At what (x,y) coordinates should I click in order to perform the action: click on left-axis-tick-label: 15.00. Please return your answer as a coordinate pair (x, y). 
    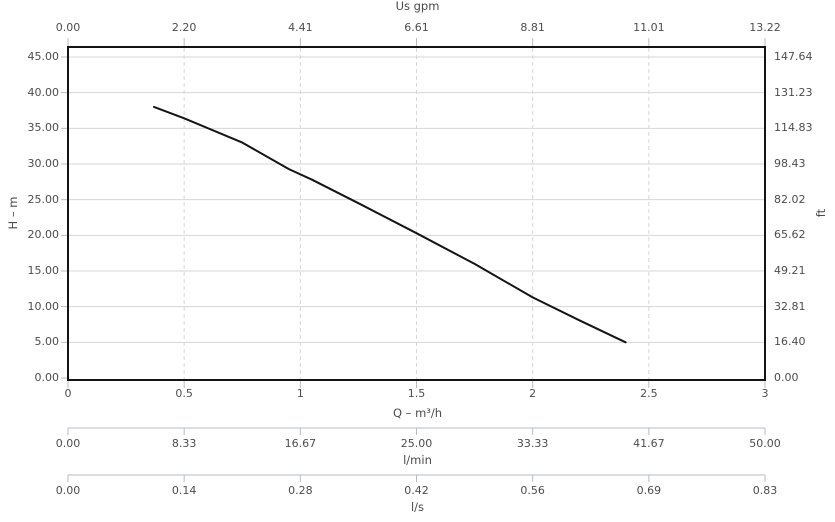
    Looking at the image, I should click on (43, 270).